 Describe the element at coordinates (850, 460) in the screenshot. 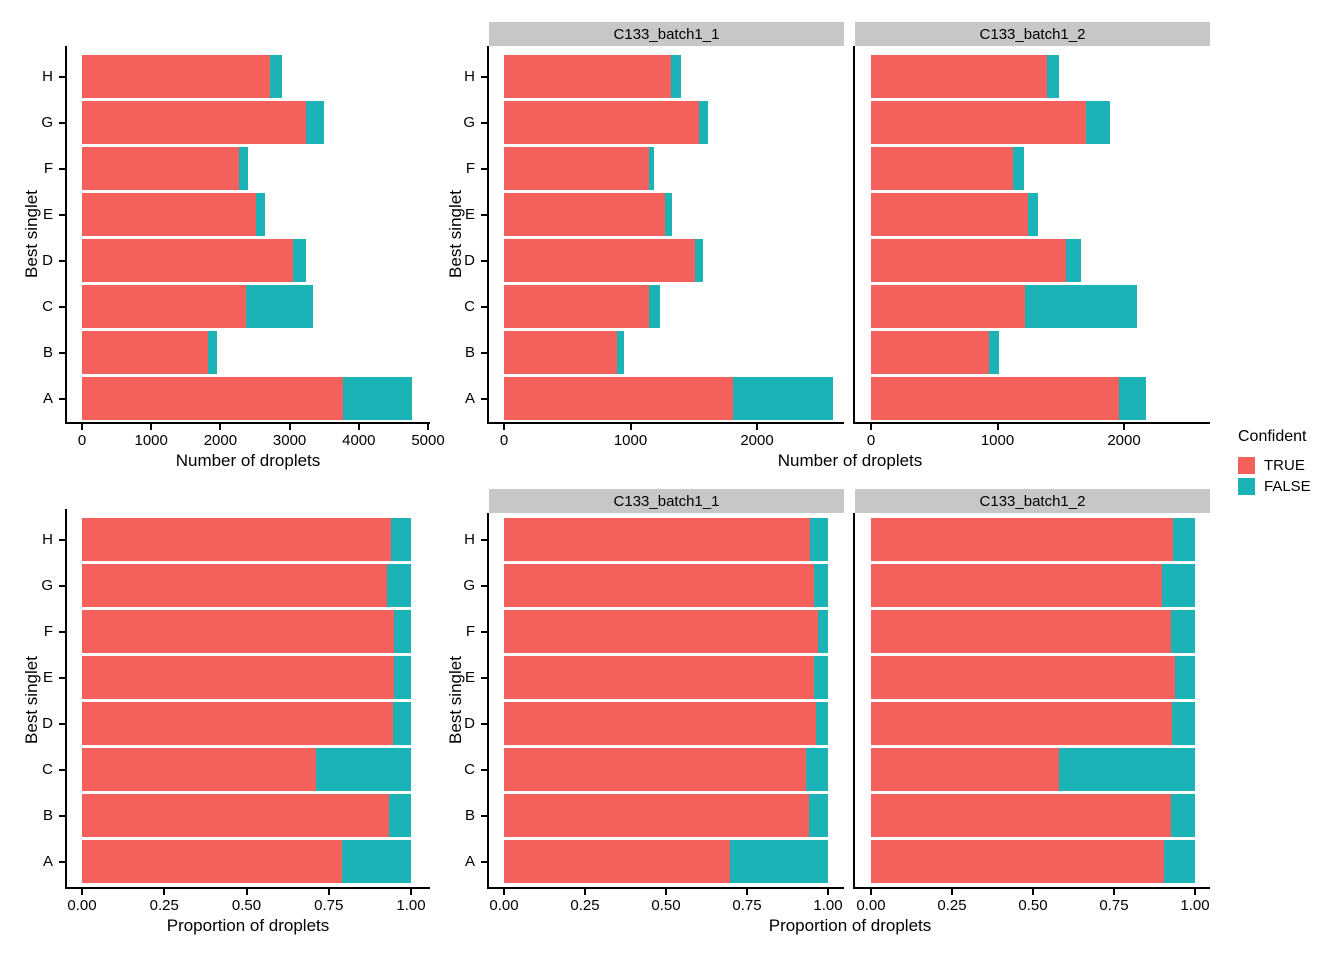

I see `x-axis-title: Number of droplets` at that location.